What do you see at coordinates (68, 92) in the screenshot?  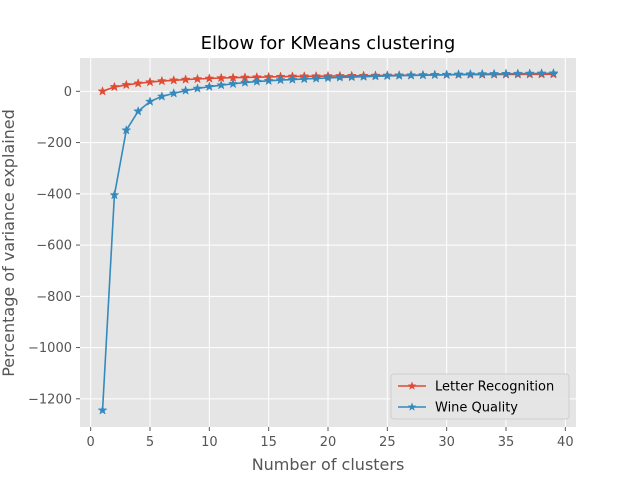 I see `y-tick-label: 0` at bounding box center [68, 92].